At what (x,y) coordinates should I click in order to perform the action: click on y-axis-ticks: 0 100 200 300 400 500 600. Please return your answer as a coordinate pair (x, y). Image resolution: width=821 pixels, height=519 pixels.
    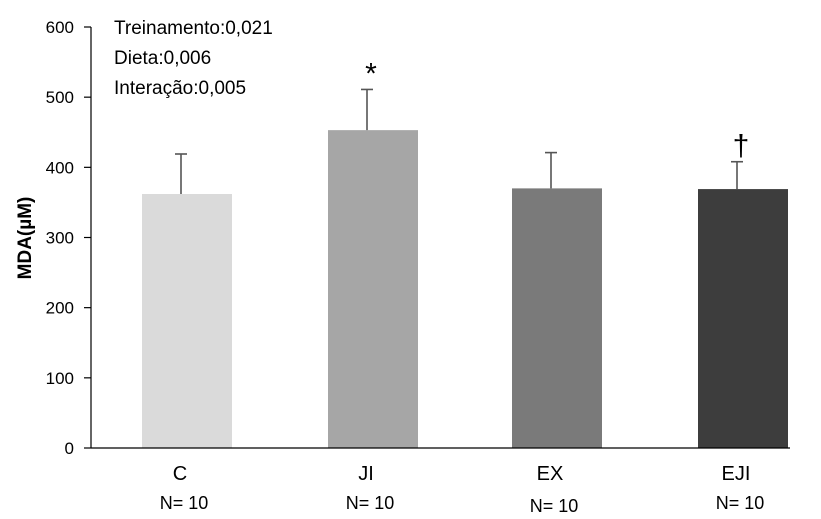
    Looking at the image, I should click on (68, 238).